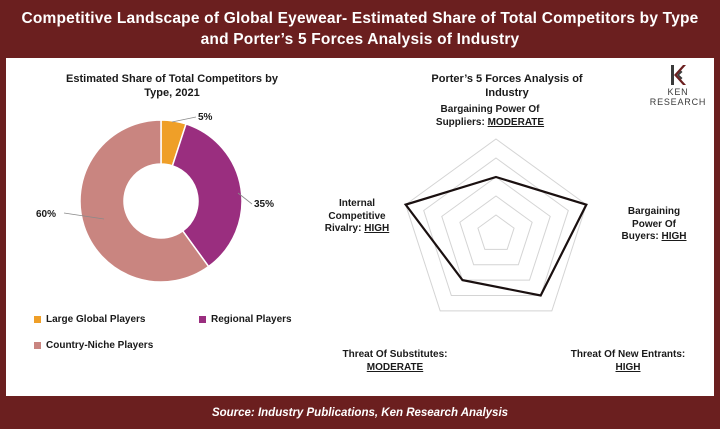 This screenshot has width=720, height=429. I want to click on axis-label-buyers-line3: Buyers:, so click(640, 236).